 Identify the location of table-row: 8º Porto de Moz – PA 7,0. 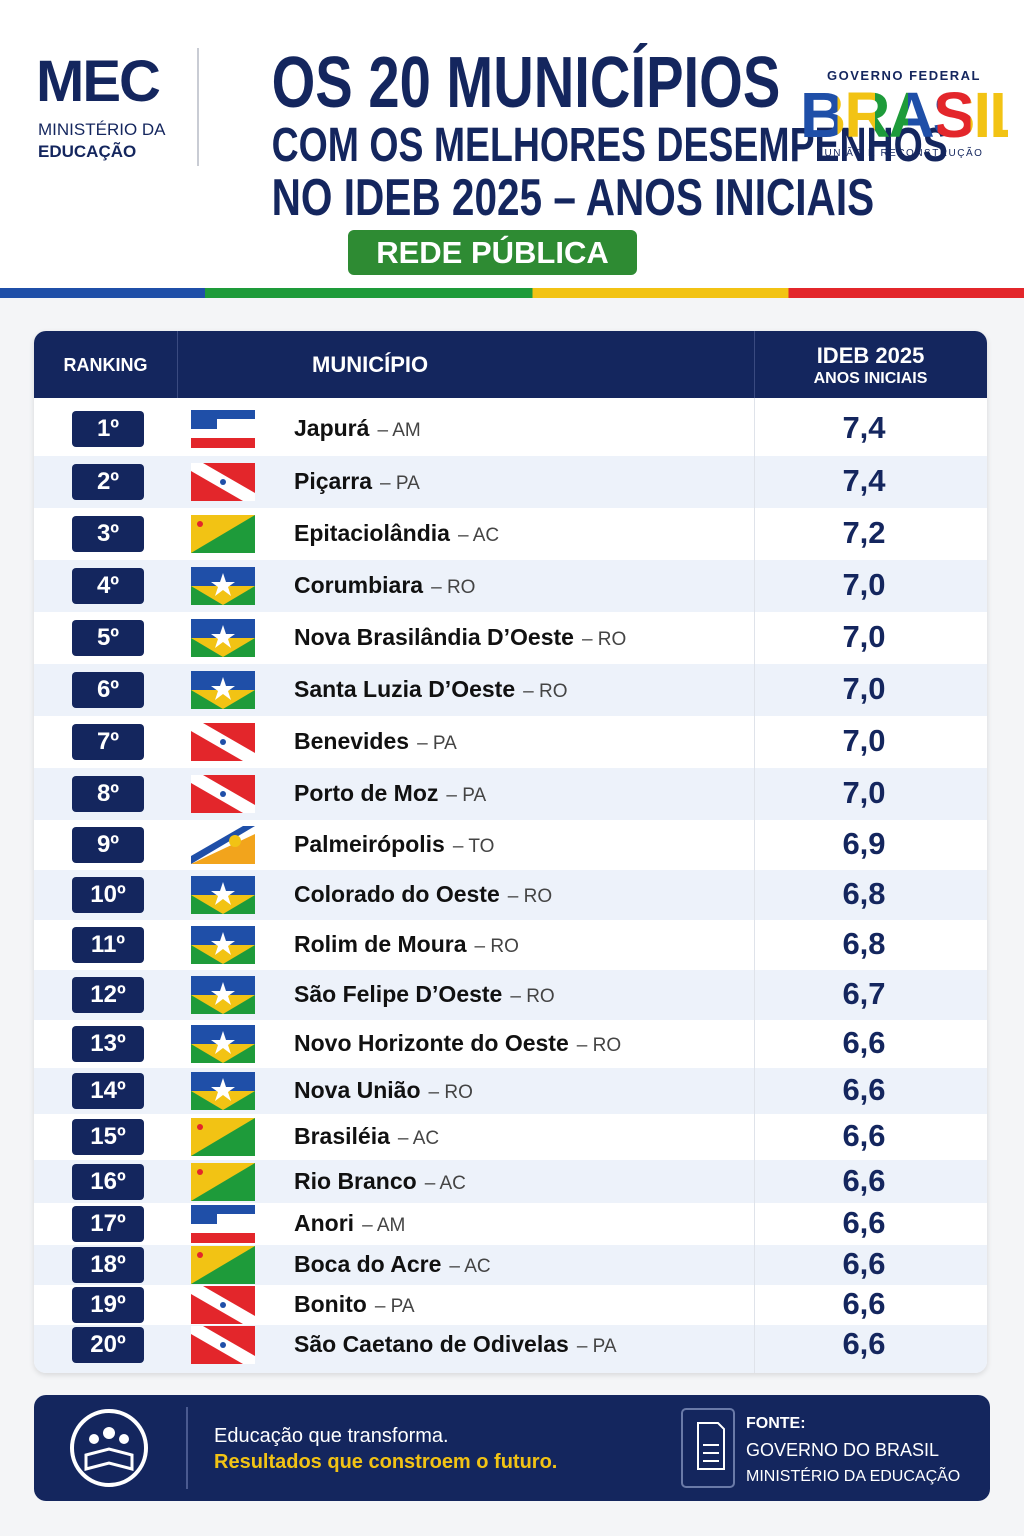
(510, 794).